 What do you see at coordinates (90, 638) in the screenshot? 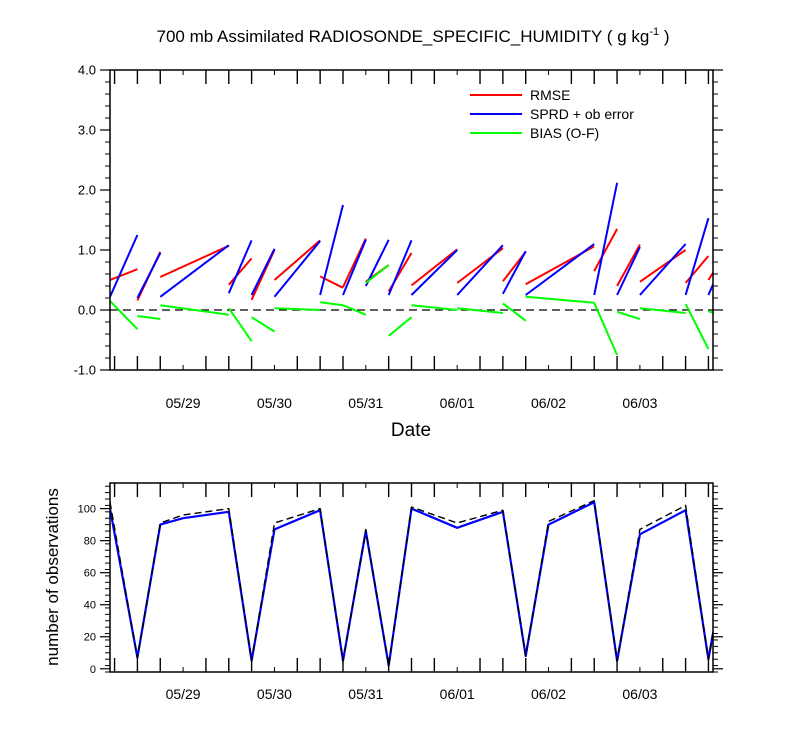
I see `bottom-y-tick-label: 20` at bounding box center [90, 638].